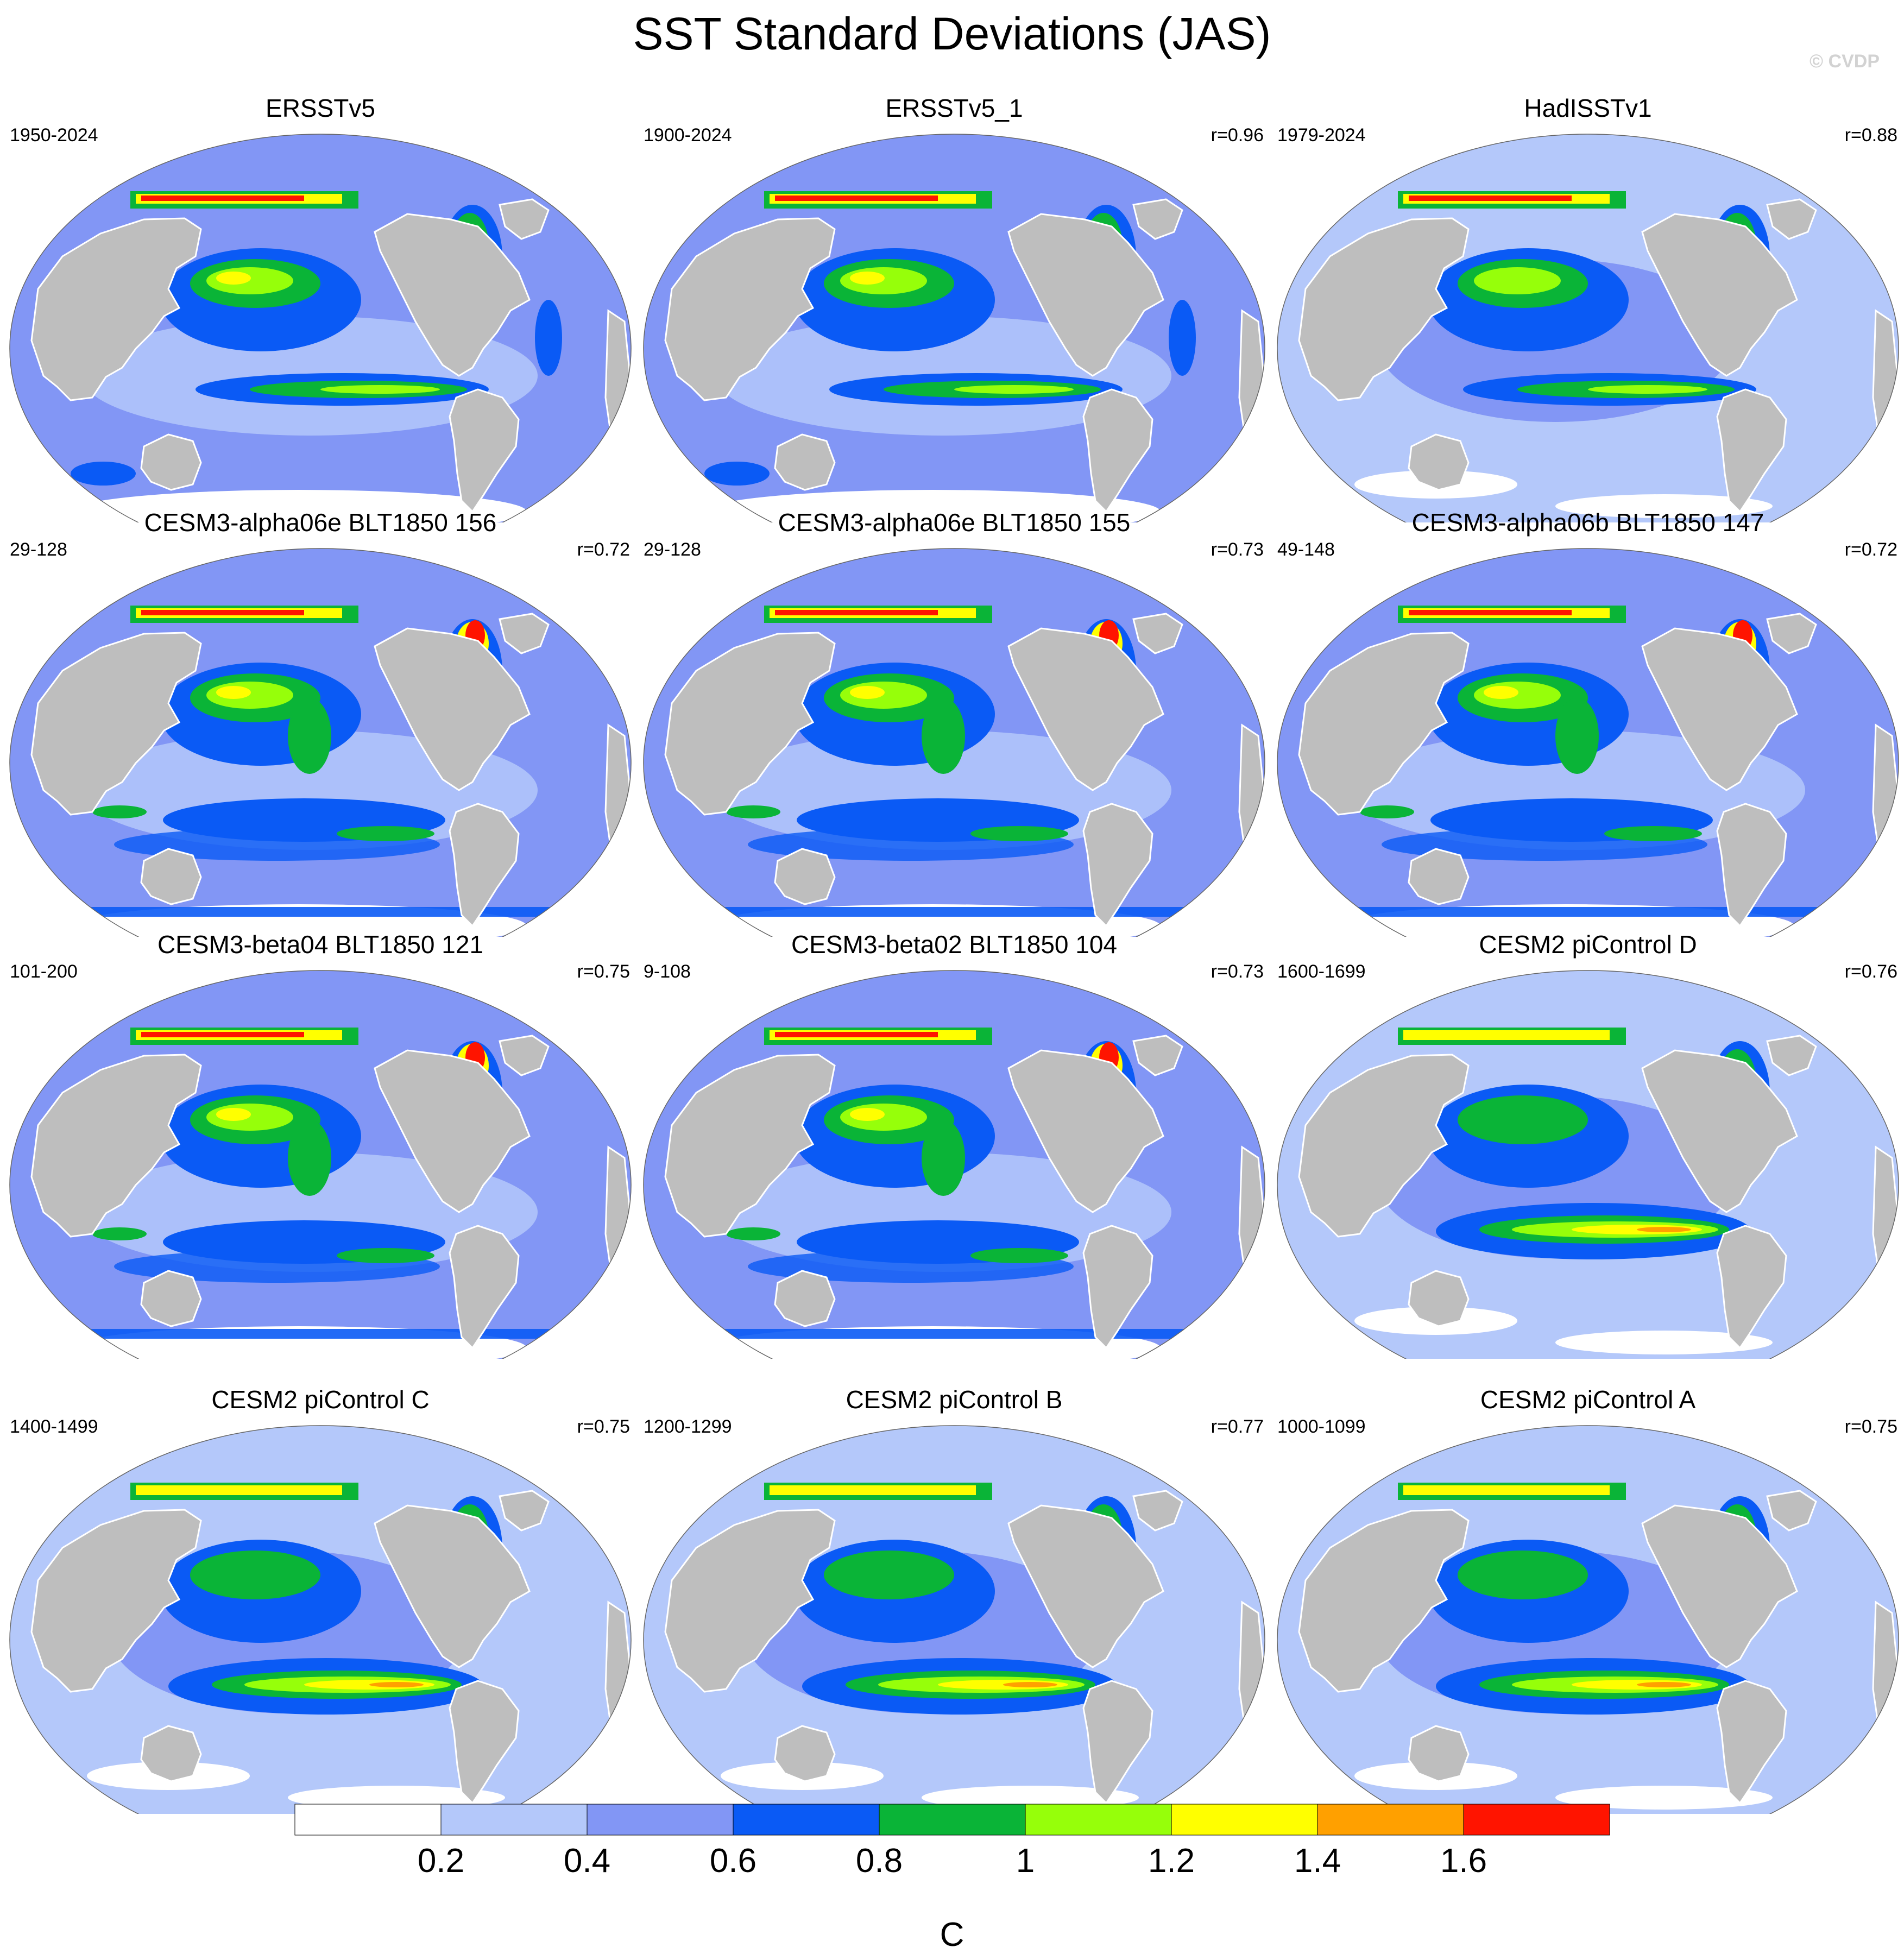  I want to click on colorbar-tick-label: 1.2, so click(1171, 1861).